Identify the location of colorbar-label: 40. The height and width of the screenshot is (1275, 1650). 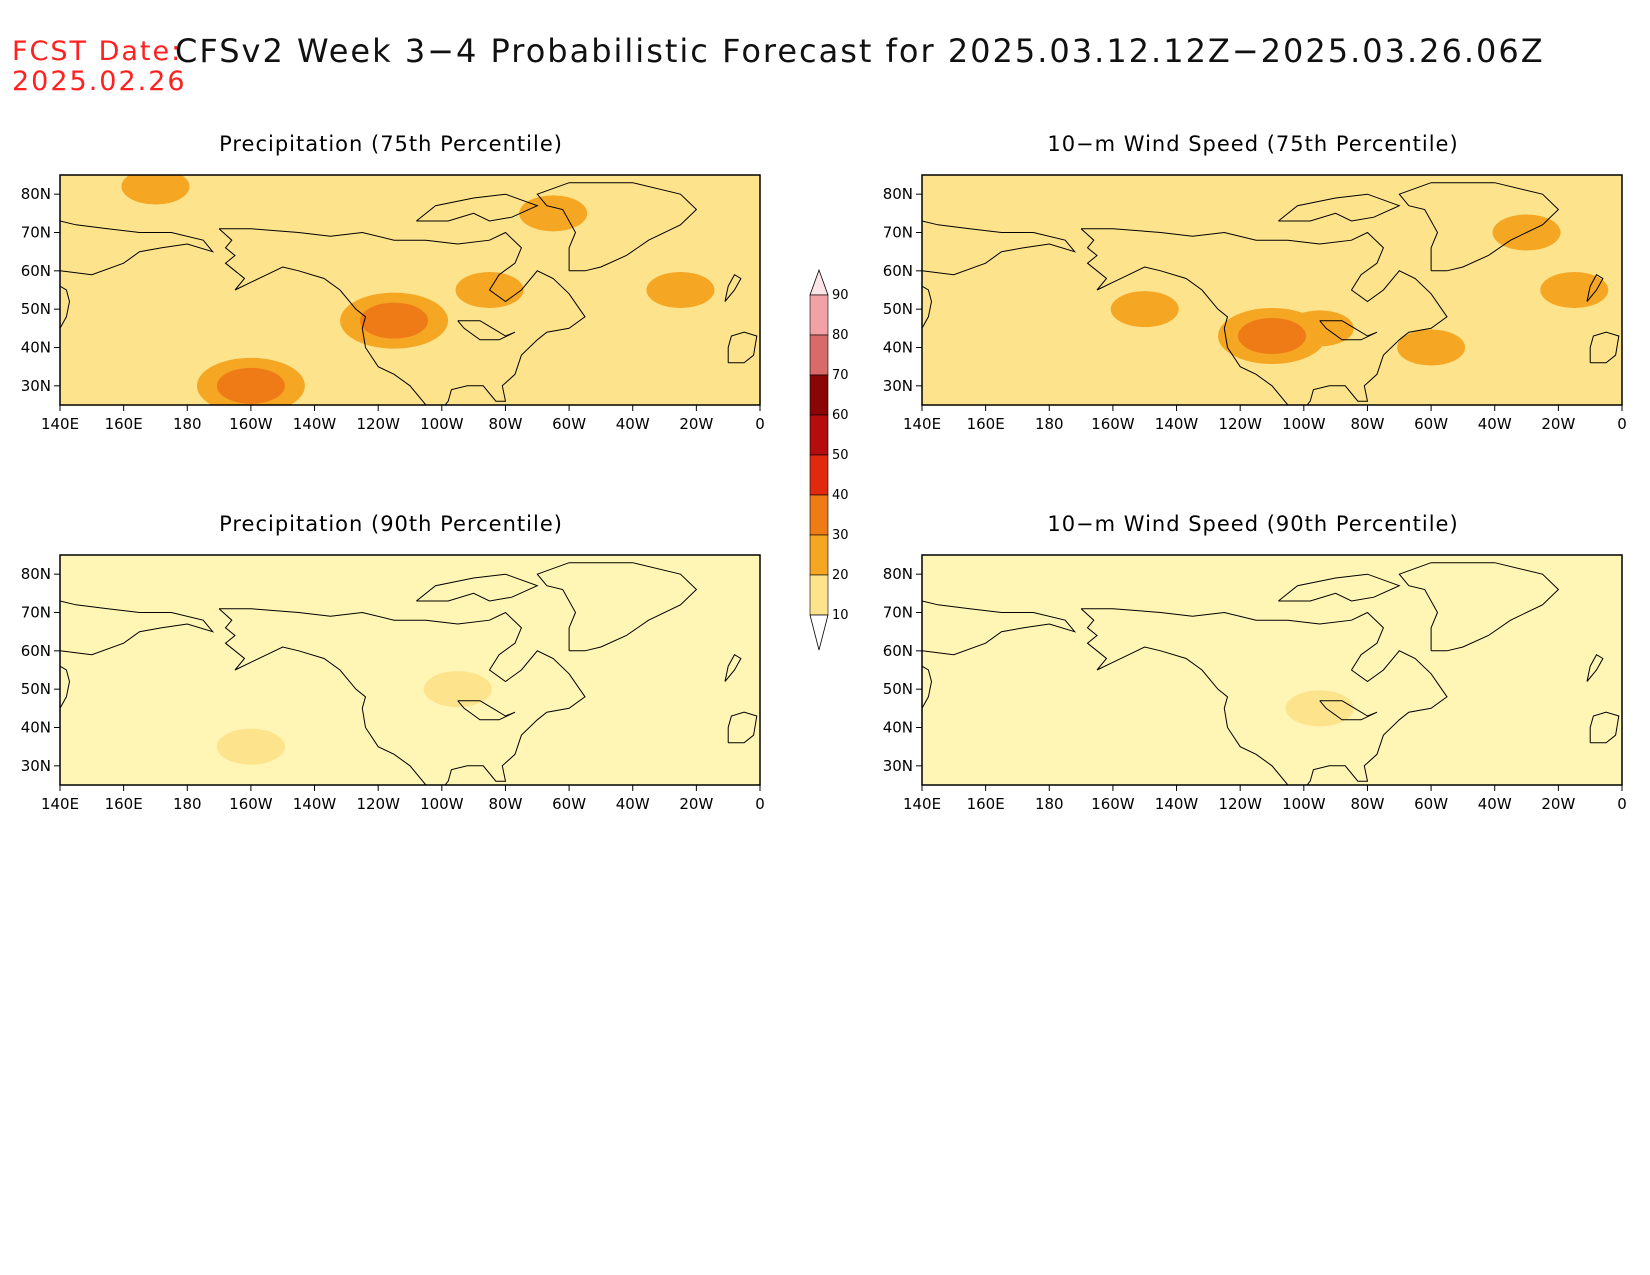
(840, 495).